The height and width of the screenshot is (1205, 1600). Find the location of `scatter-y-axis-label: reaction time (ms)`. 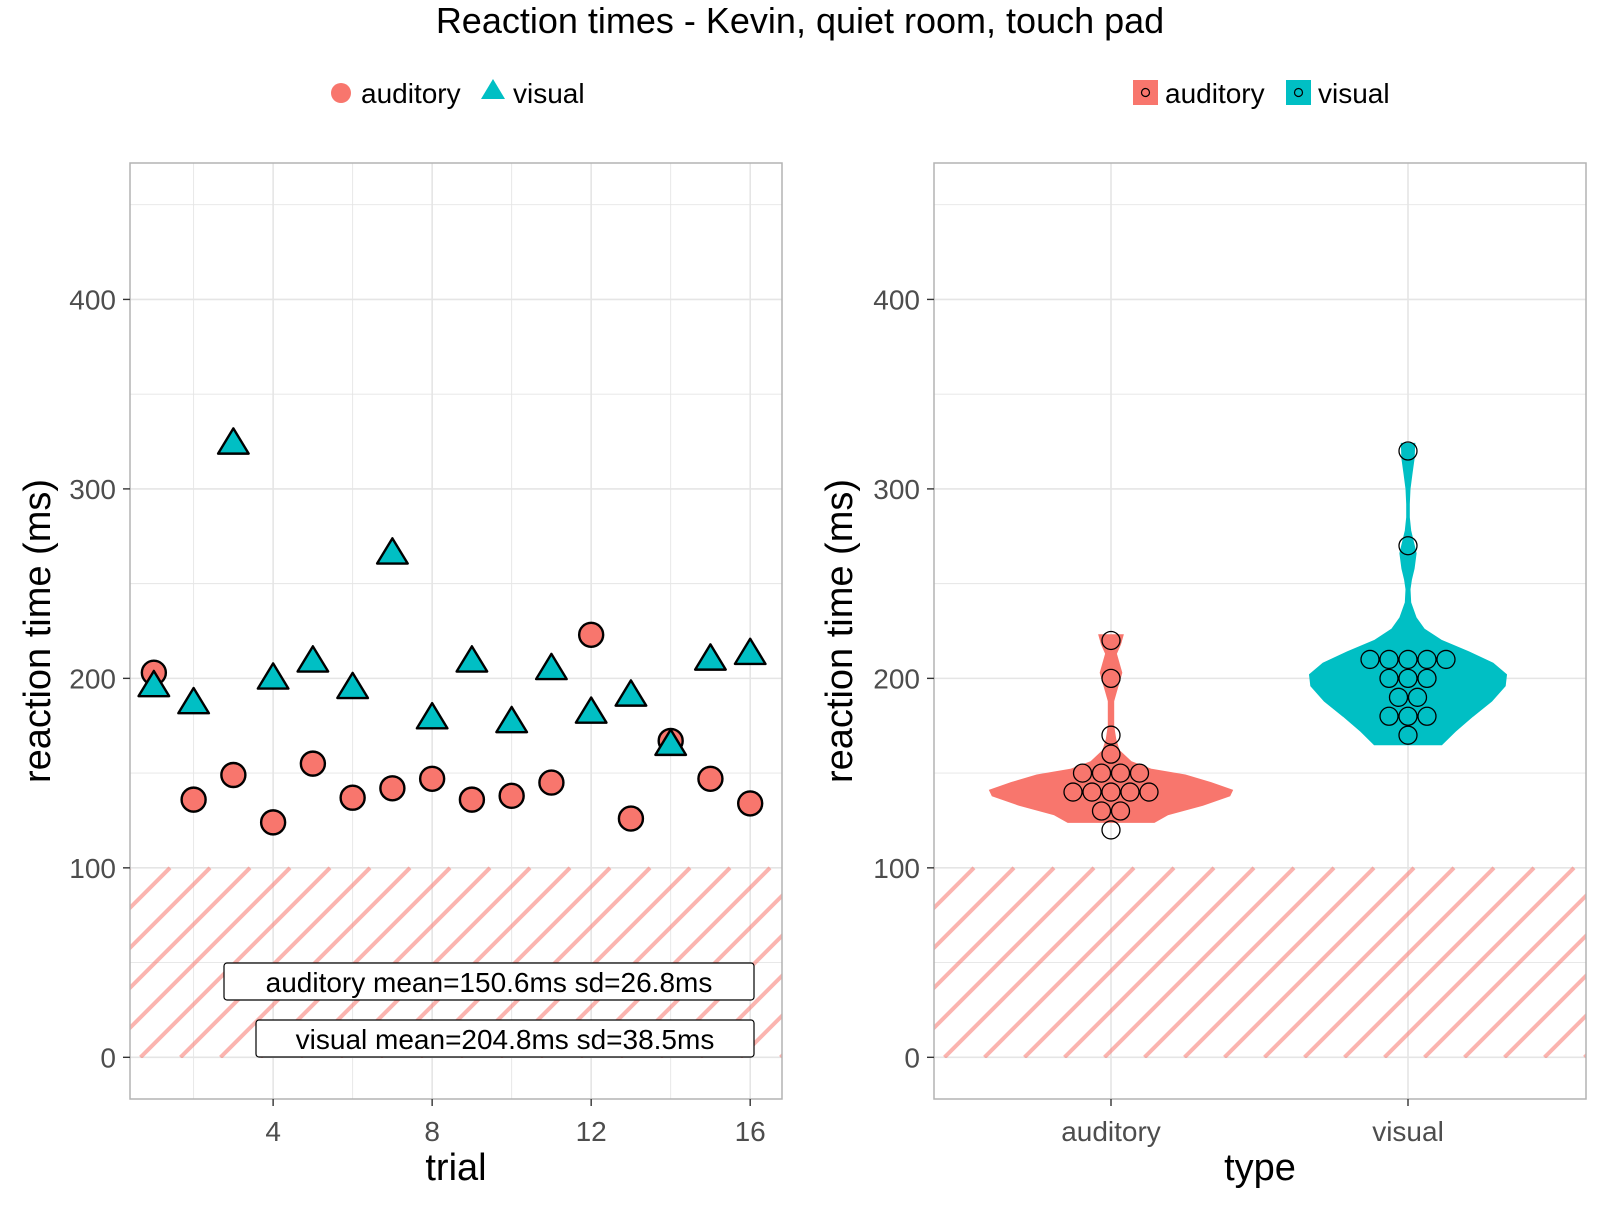

scatter-y-axis-label: reaction time (ms) is located at coordinates (38, 631).